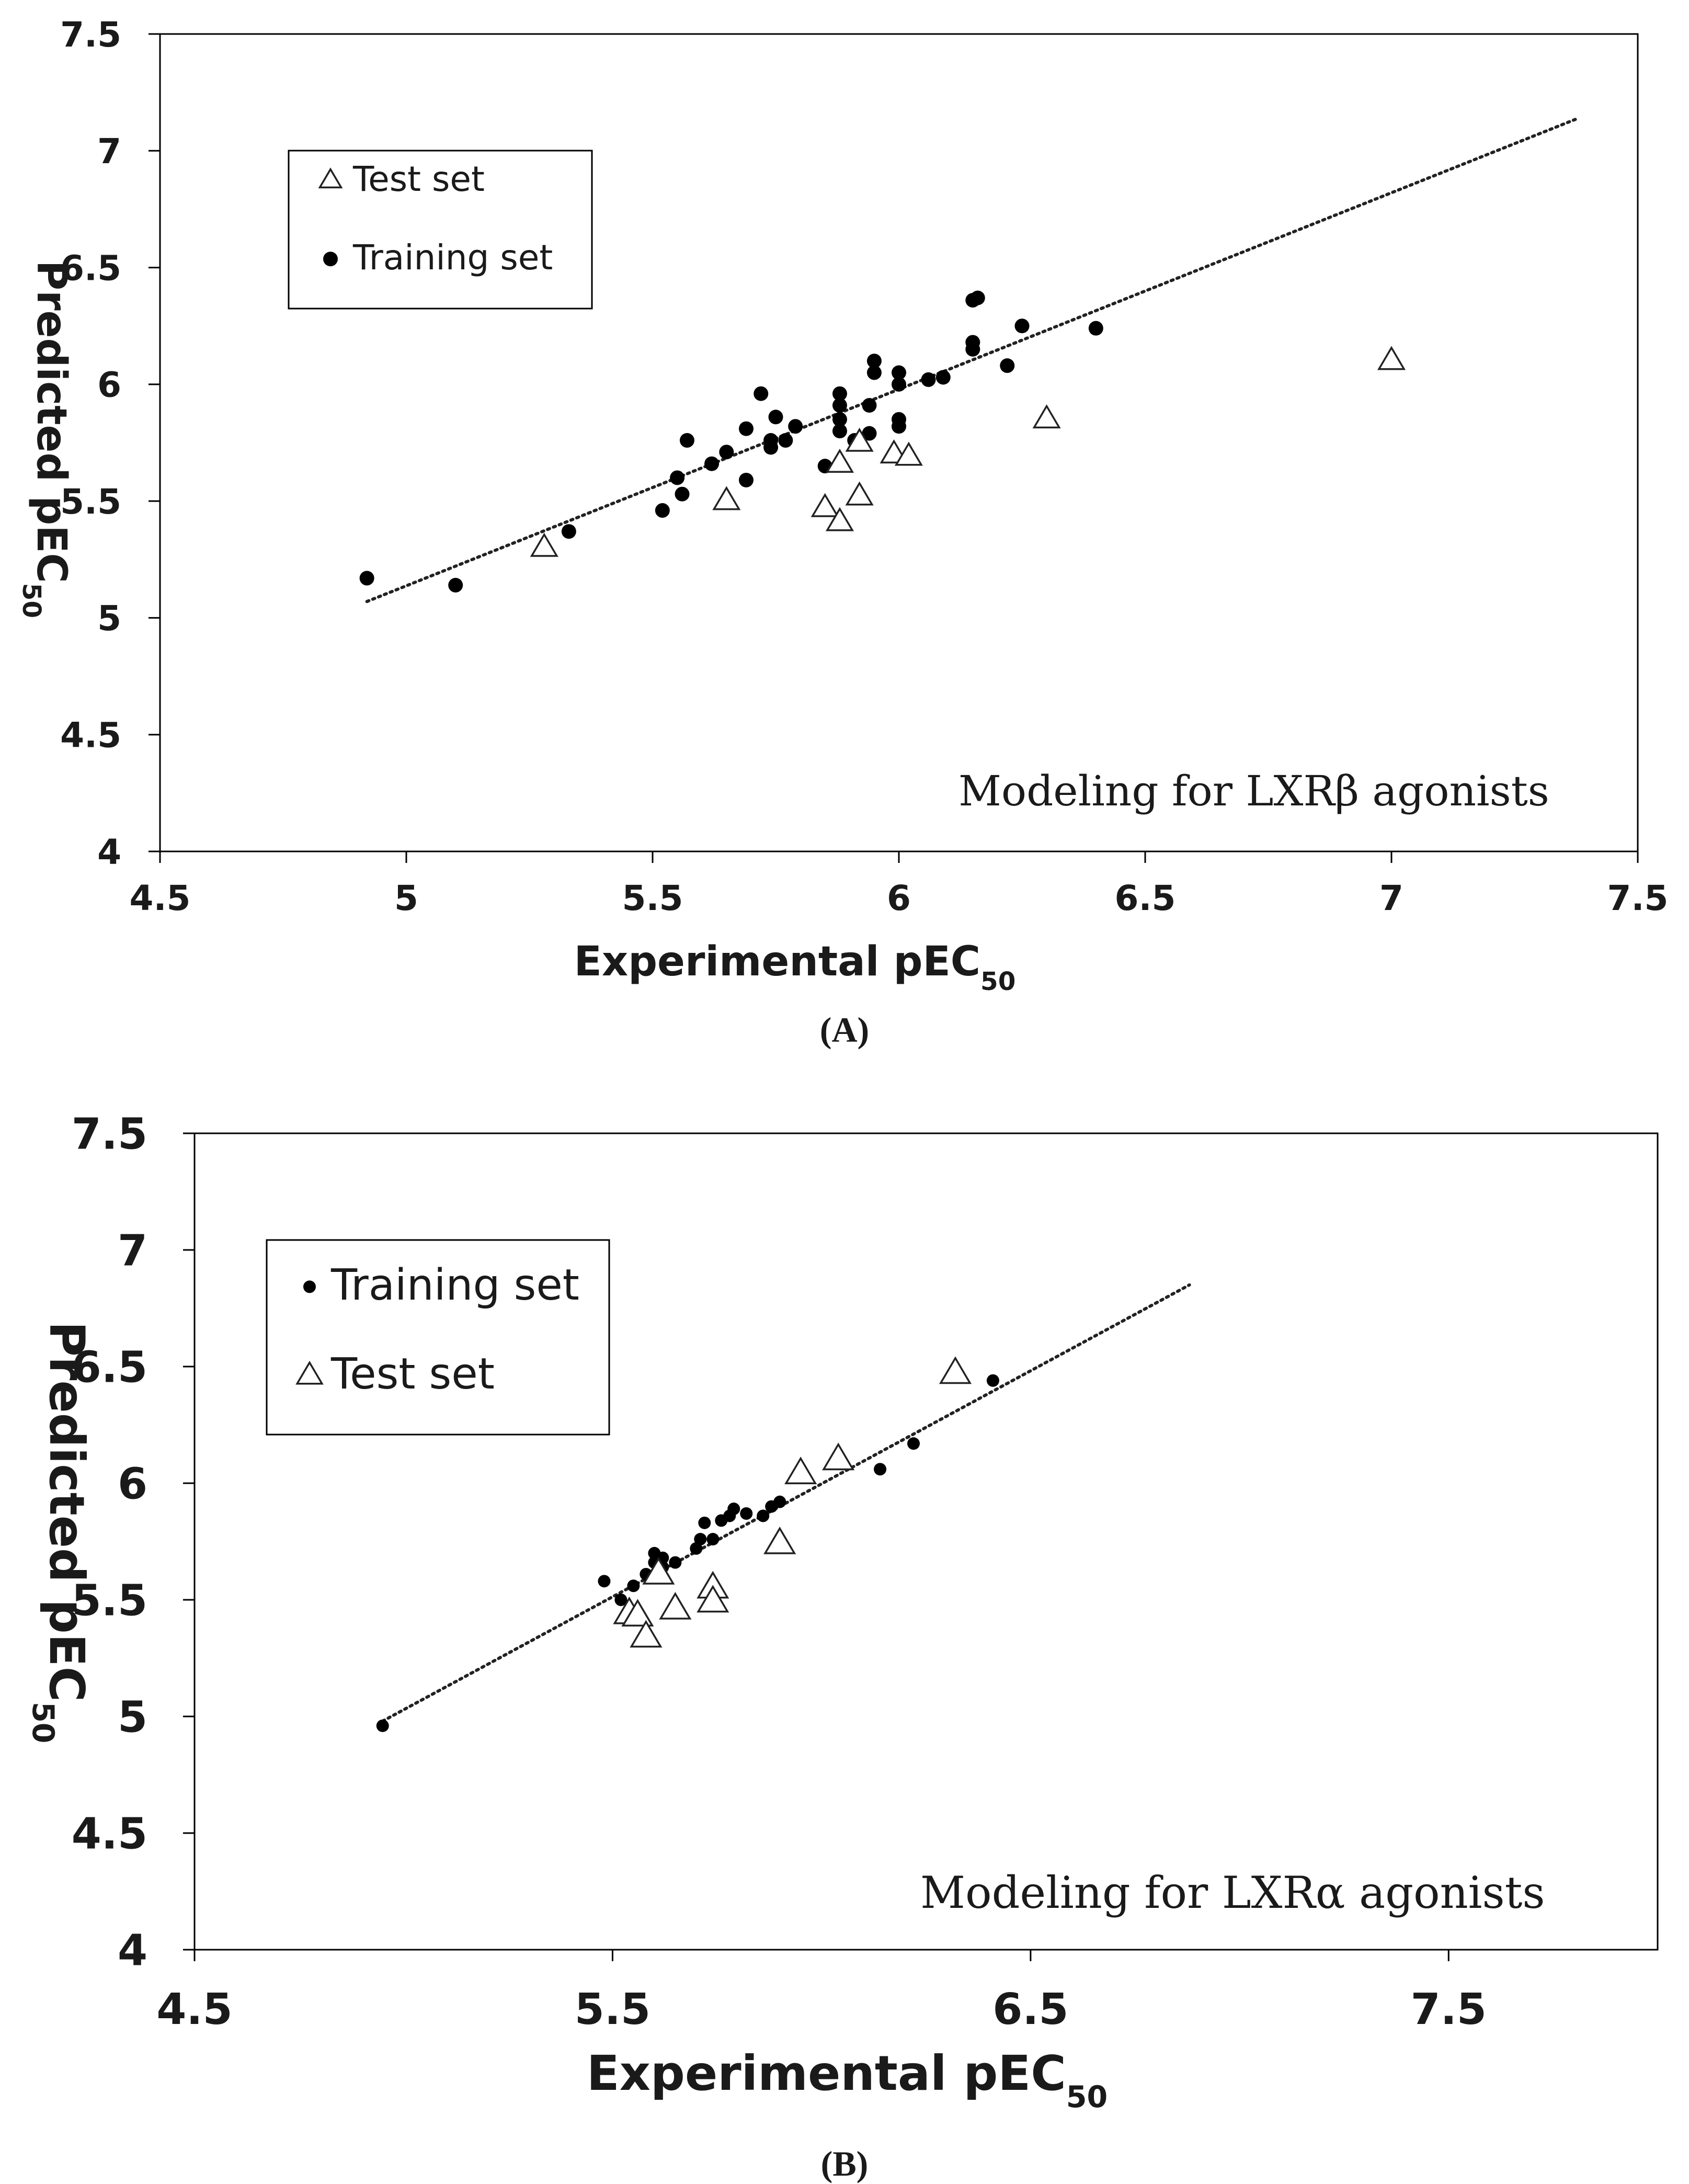  Describe the element at coordinates (309, 1286) in the screenshot. I see `legend-dot-icon` at that location.